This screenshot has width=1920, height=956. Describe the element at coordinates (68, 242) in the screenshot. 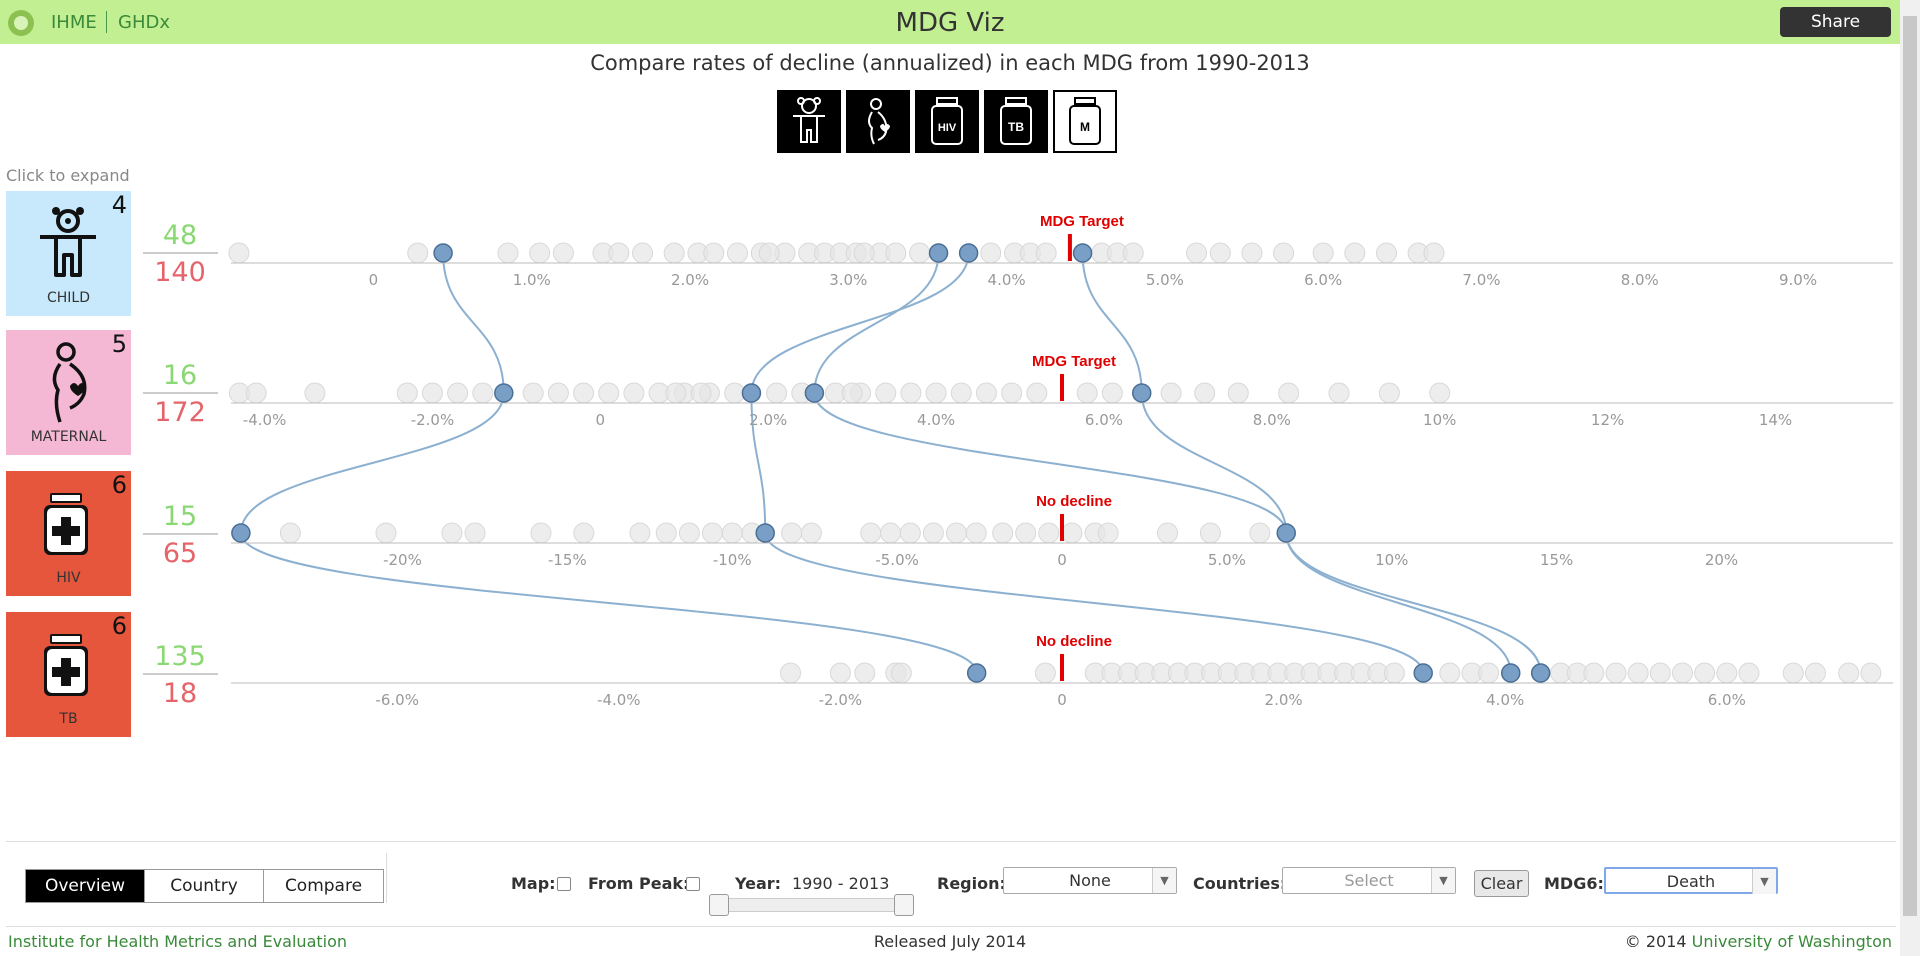

I see `child-icon` at that location.